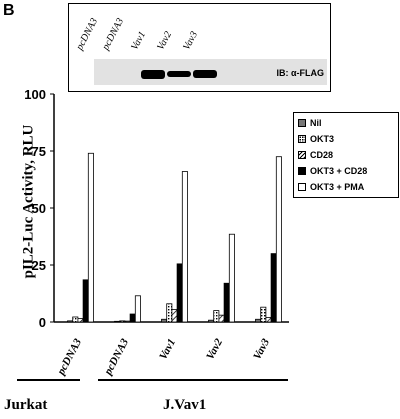  I want to click on western-blot-inset: pcDNA3 pcDNA3 Vav1 Vav2 Vav3 IB: α-FLAG, so click(199, 47).